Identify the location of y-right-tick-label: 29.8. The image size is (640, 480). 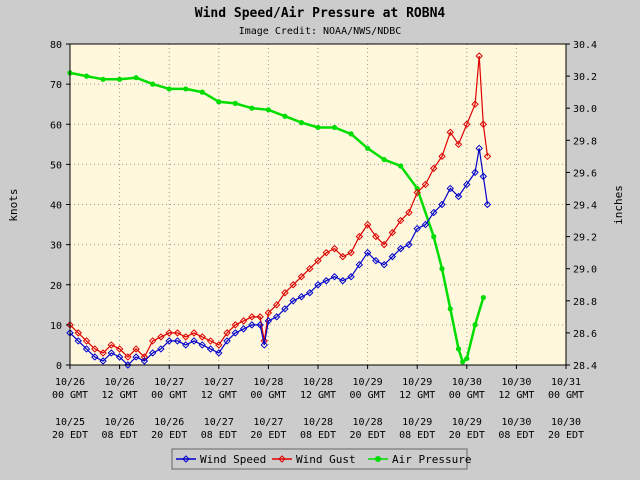
(585, 141).